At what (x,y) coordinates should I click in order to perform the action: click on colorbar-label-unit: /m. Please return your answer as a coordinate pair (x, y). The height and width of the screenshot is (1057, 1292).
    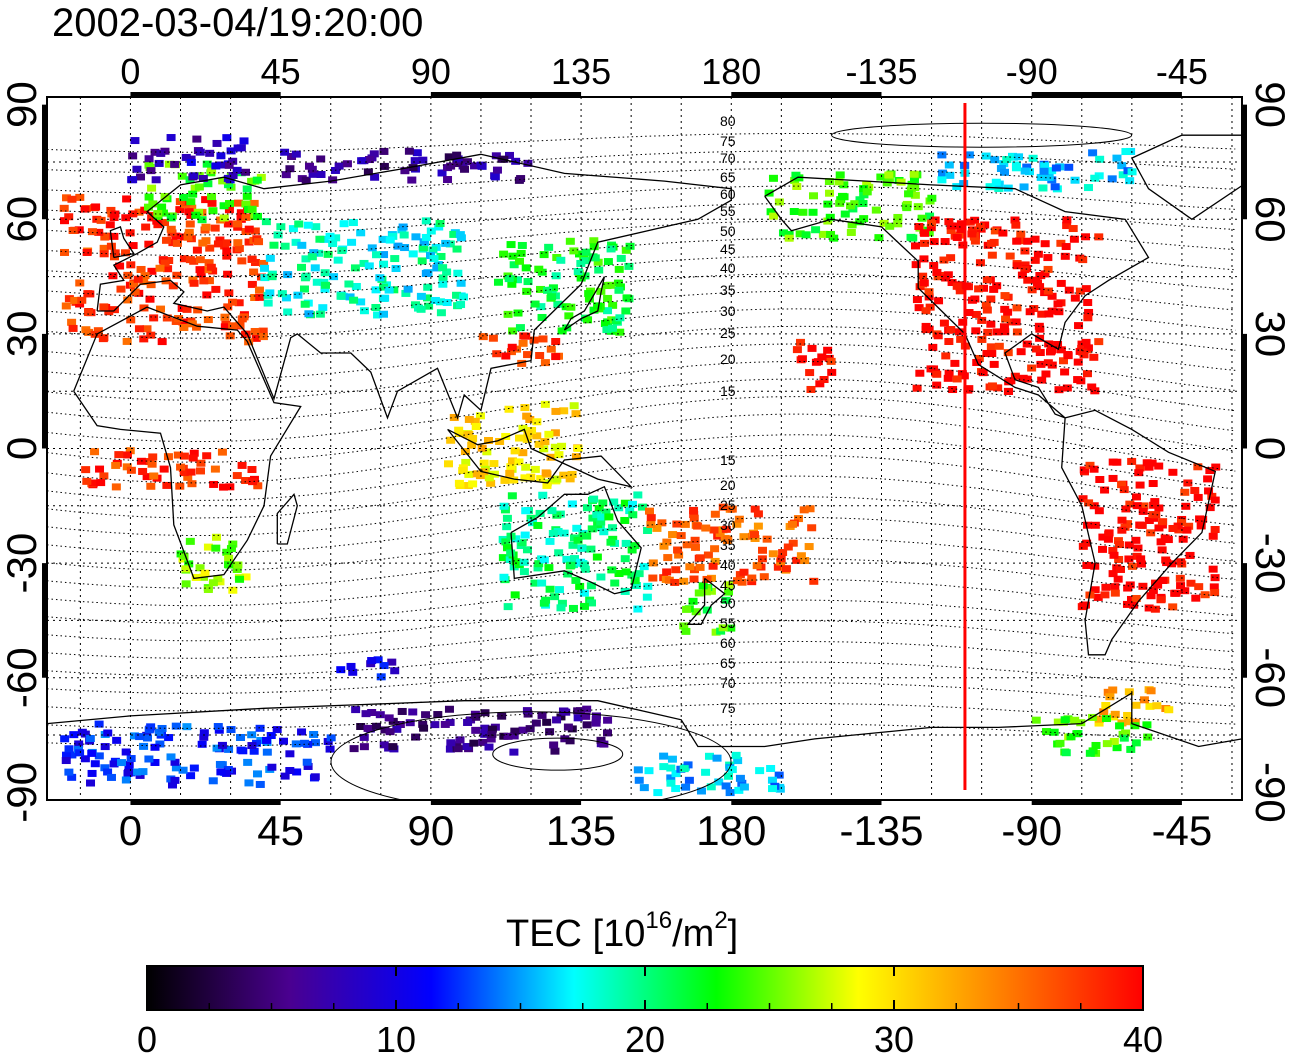
    Looking at the image, I should click on (693, 934).